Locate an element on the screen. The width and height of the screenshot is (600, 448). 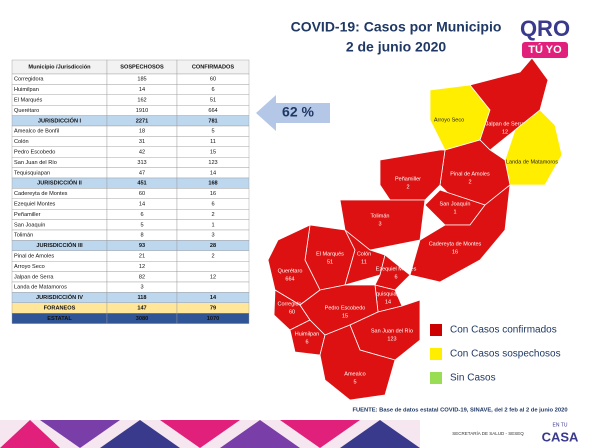
row-label: Amealco de Bonfil is located at coordinates (36, 132).